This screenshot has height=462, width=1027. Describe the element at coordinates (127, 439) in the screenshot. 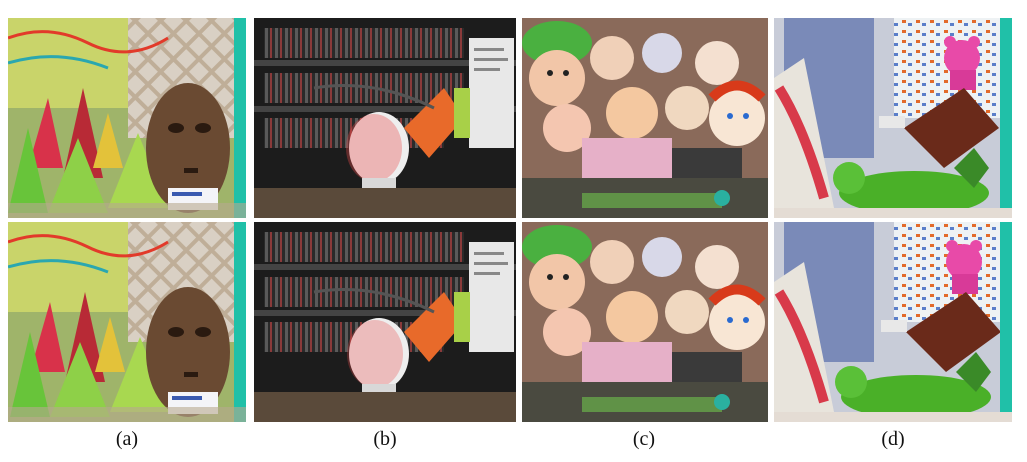

I see `caption-a: (a)` at that location.